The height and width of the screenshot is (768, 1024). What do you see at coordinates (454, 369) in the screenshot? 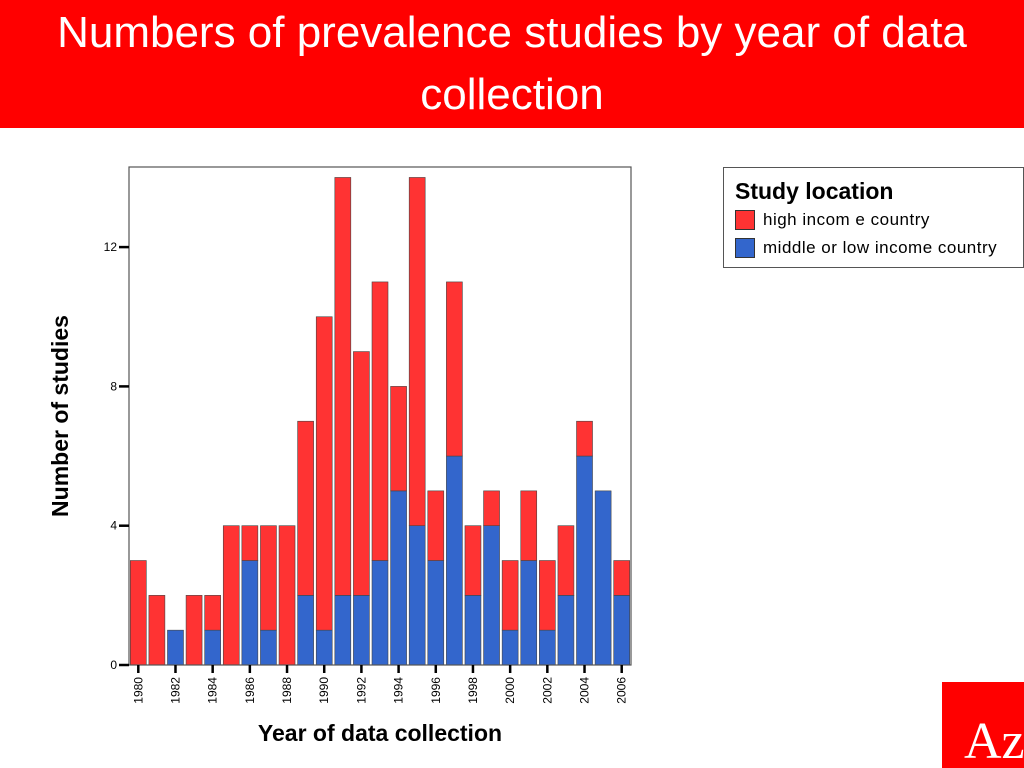
I see `bar-1997-high-income` at bounding box center [454, 369].